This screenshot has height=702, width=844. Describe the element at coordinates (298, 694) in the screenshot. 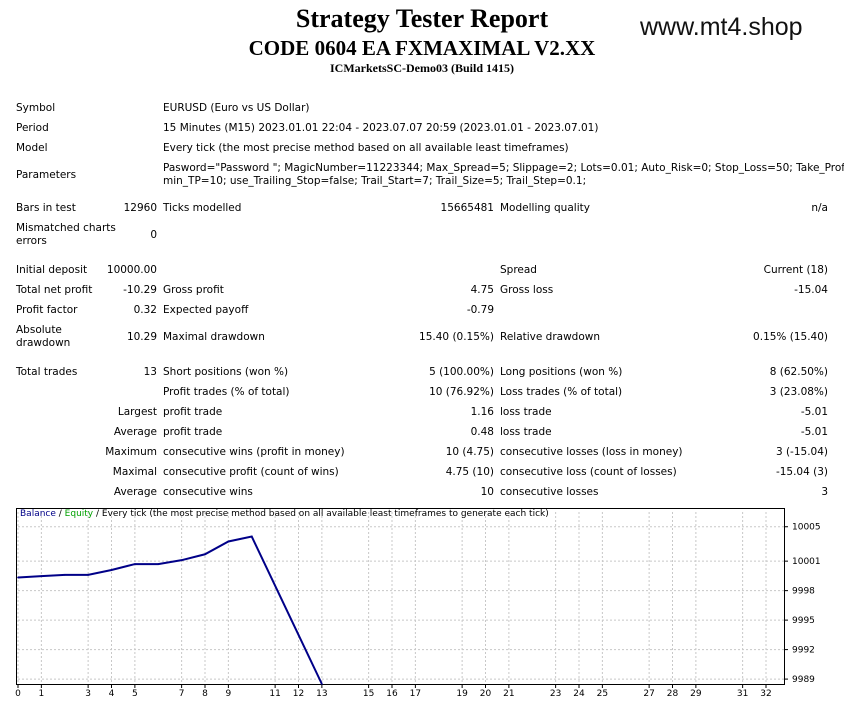

I see `x-tick-label: 12` at that location.